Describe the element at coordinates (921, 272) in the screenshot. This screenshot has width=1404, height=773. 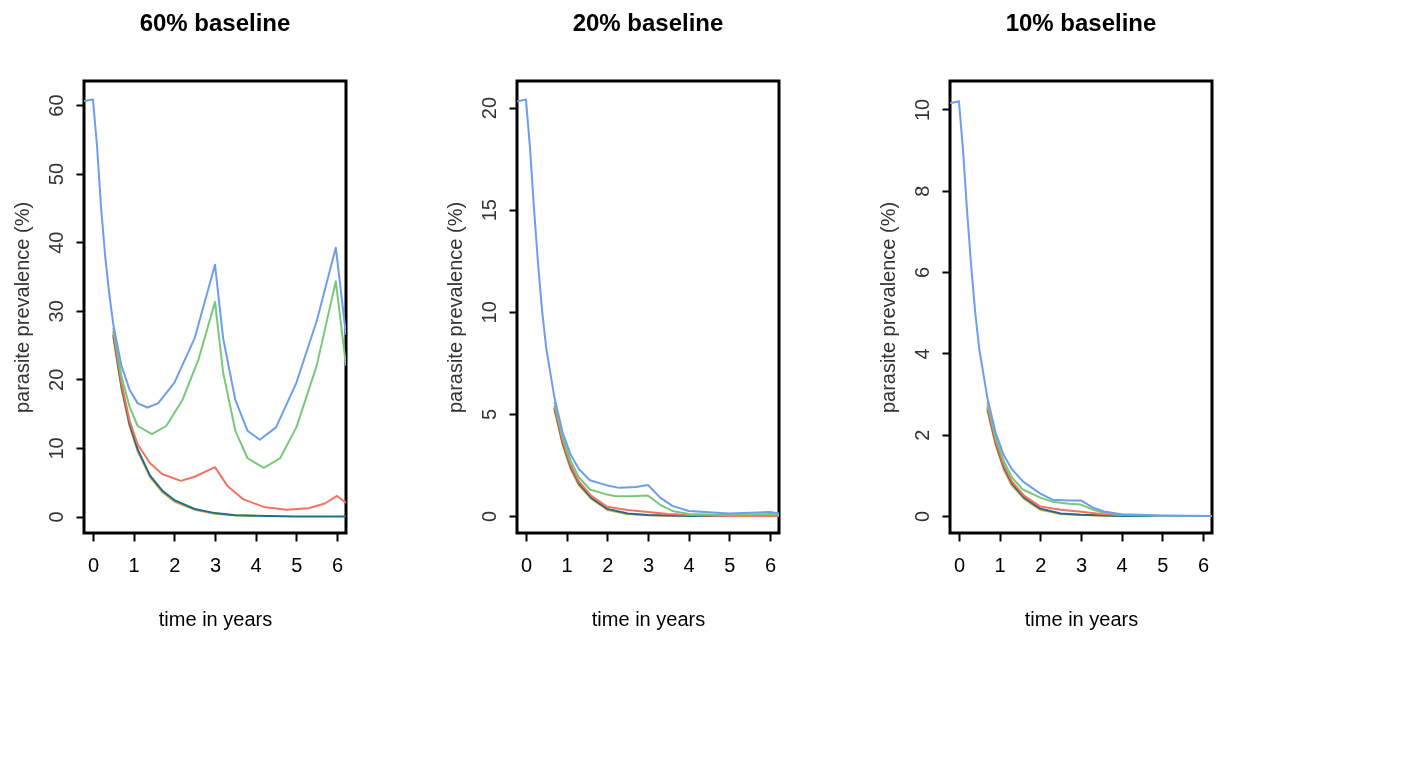
I see `y-tick-label: 6` at that location.